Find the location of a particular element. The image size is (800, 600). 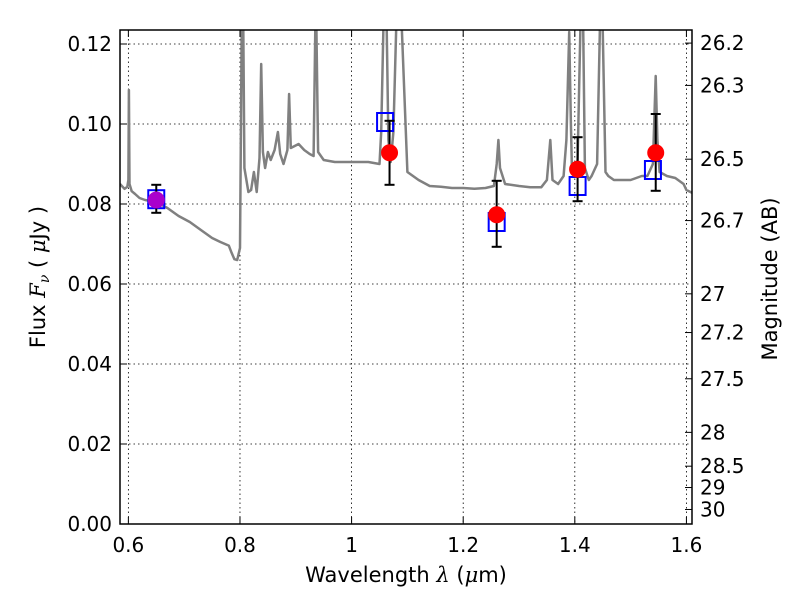

y-axis-title-unit-close: Jy ) is located at coordinates (38, 224).